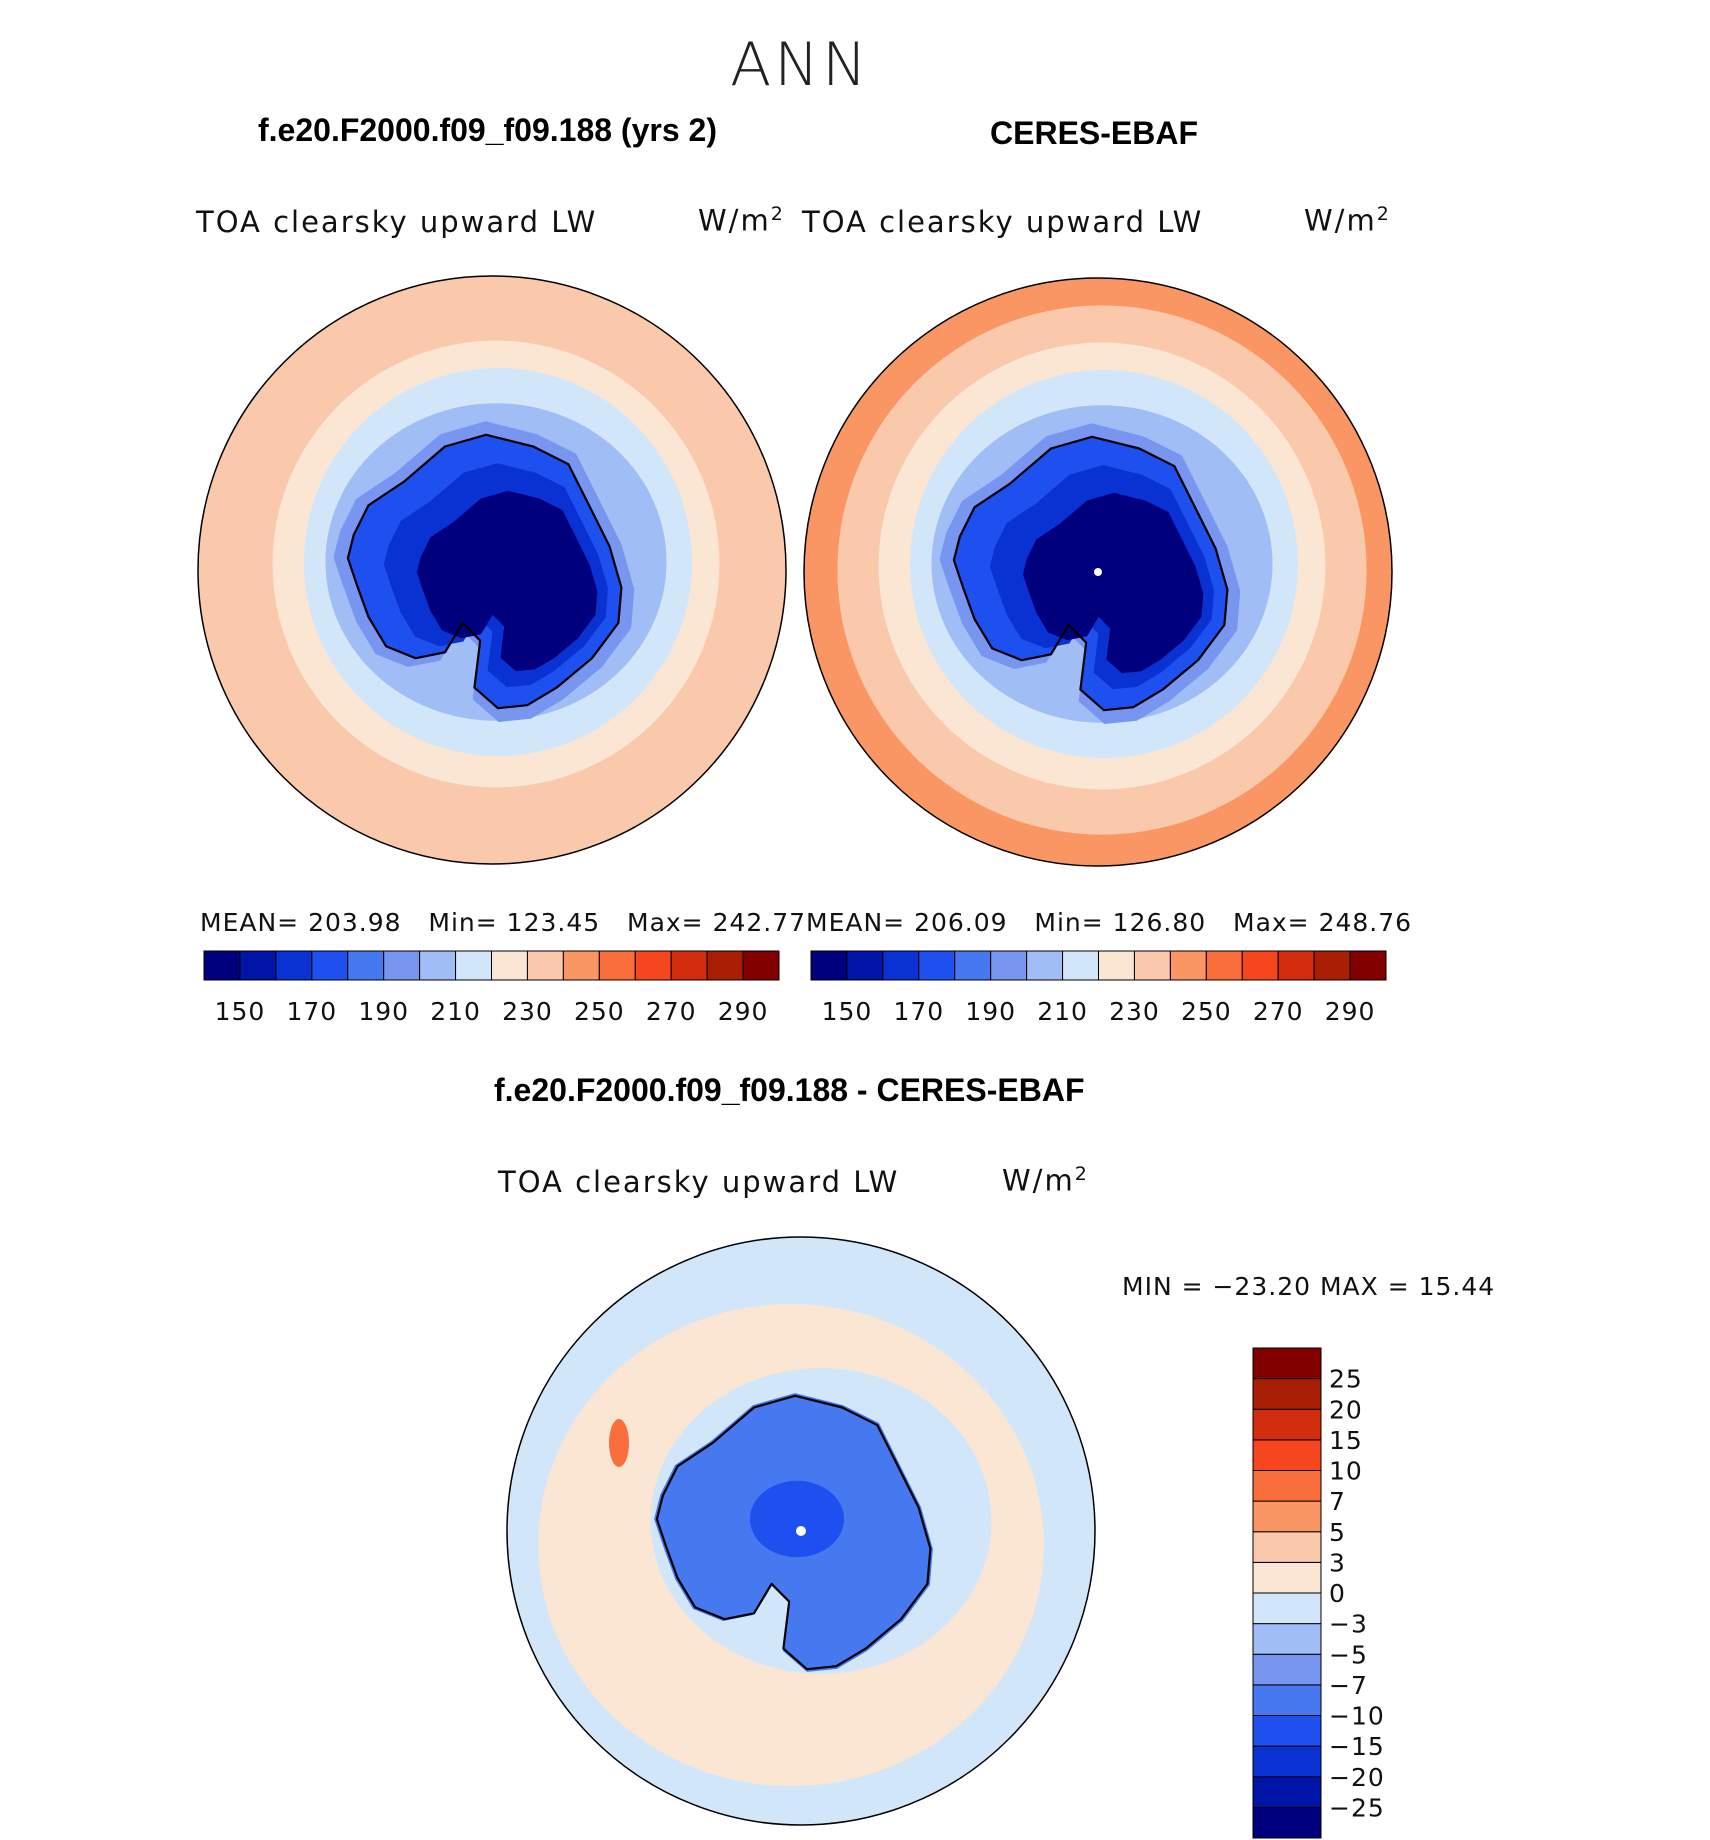 This screenshot has height=1840, width=1710. I want to click on obs-panel-title: CERES-EBAF, so click(1094, 133).